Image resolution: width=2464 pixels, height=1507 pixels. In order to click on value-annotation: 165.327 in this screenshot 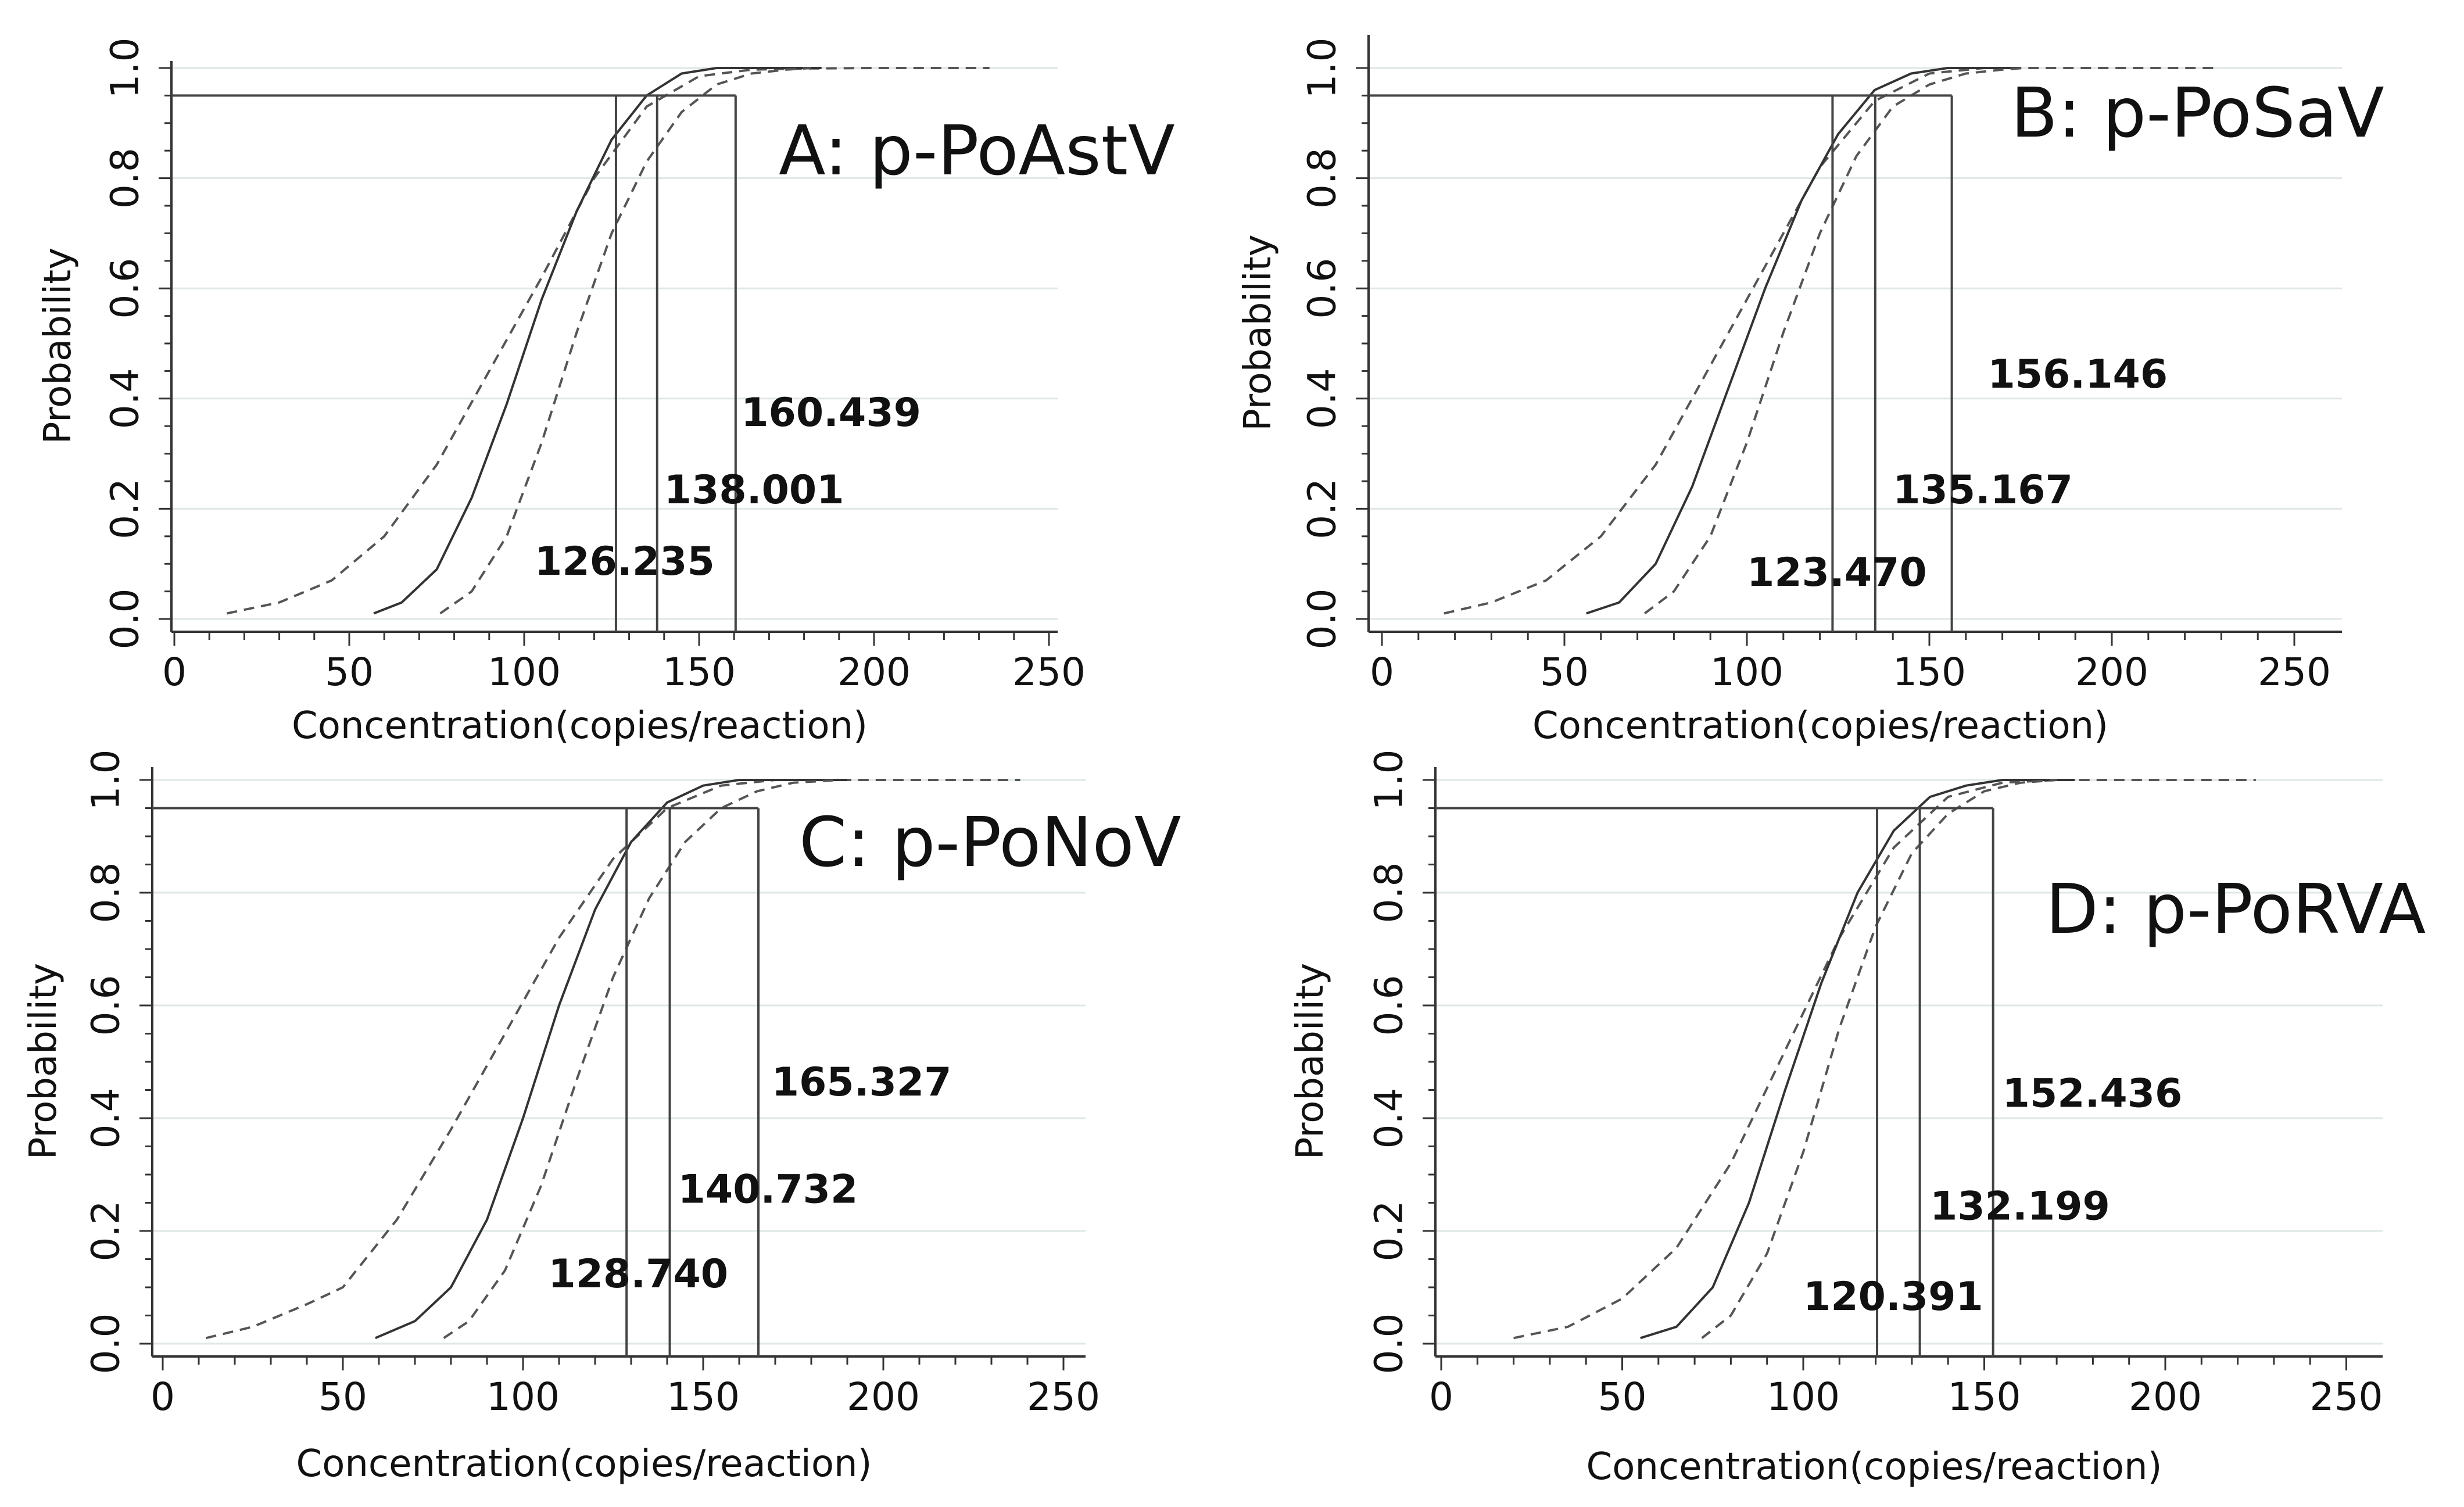, I will do `click(862, 1082)`.